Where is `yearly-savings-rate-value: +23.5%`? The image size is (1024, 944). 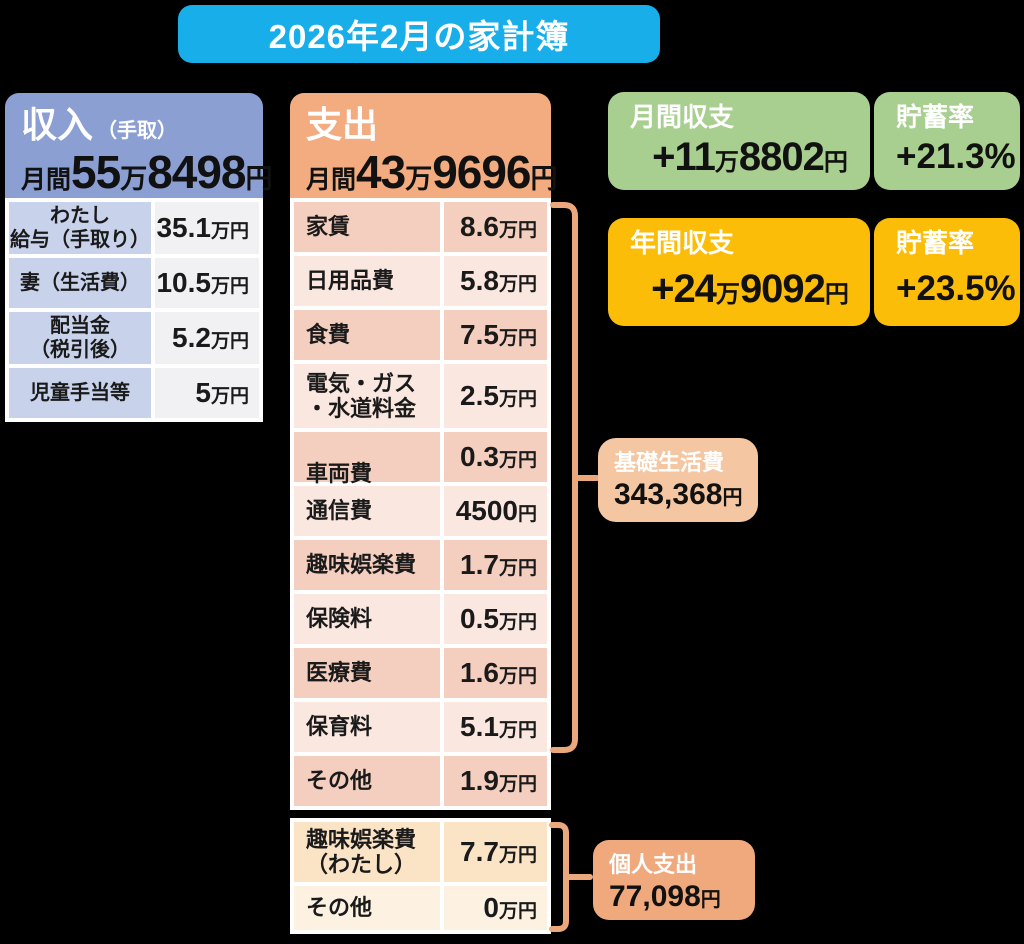
yearly-savings-rate-value: +23.5% is located at coordinates (956, 289).